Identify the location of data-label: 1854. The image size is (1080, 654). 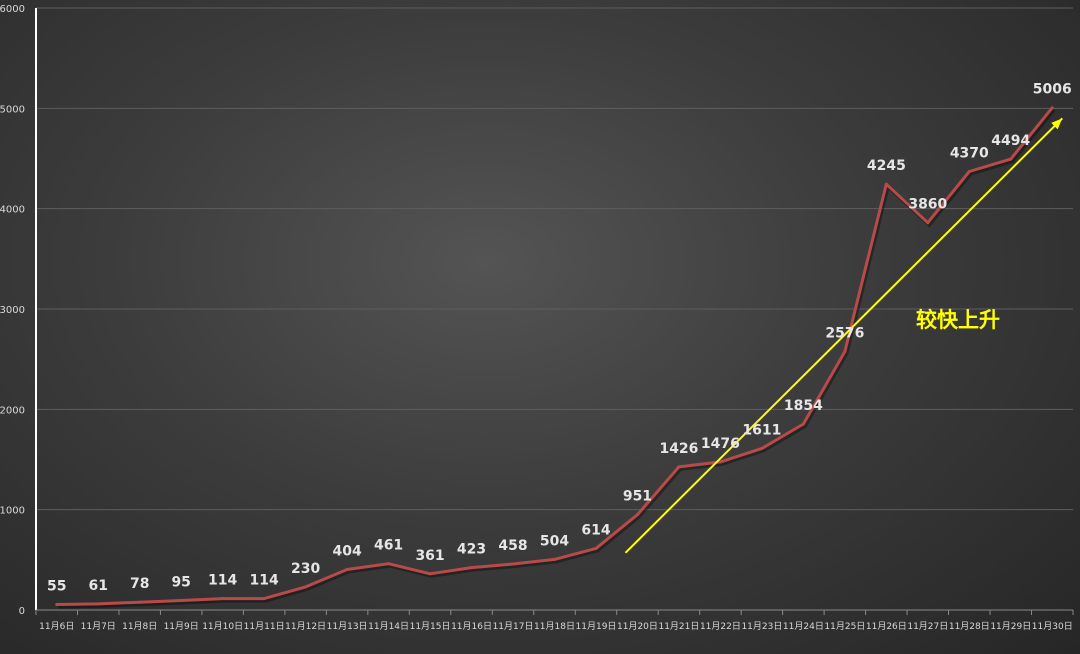
(803, 406).